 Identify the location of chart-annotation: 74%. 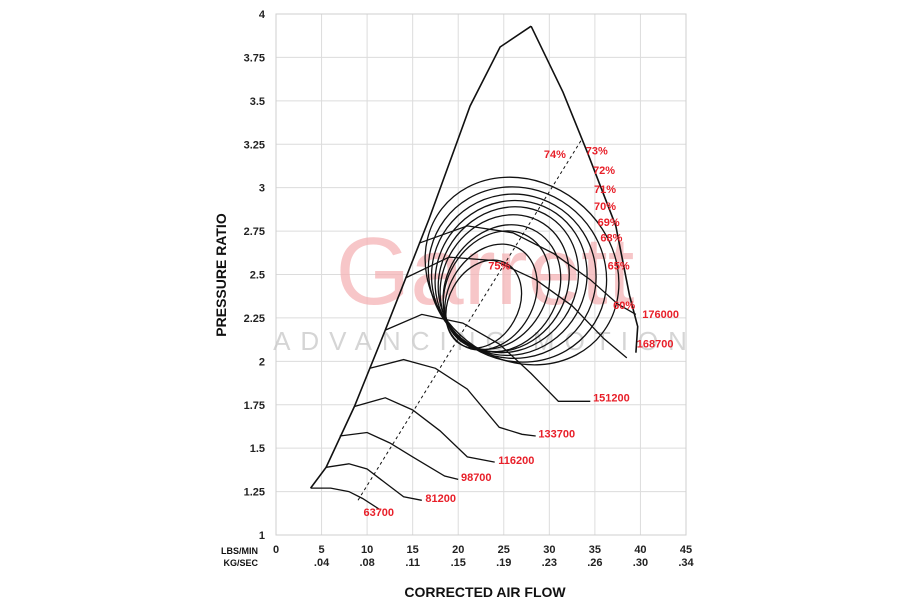
(555, 155).